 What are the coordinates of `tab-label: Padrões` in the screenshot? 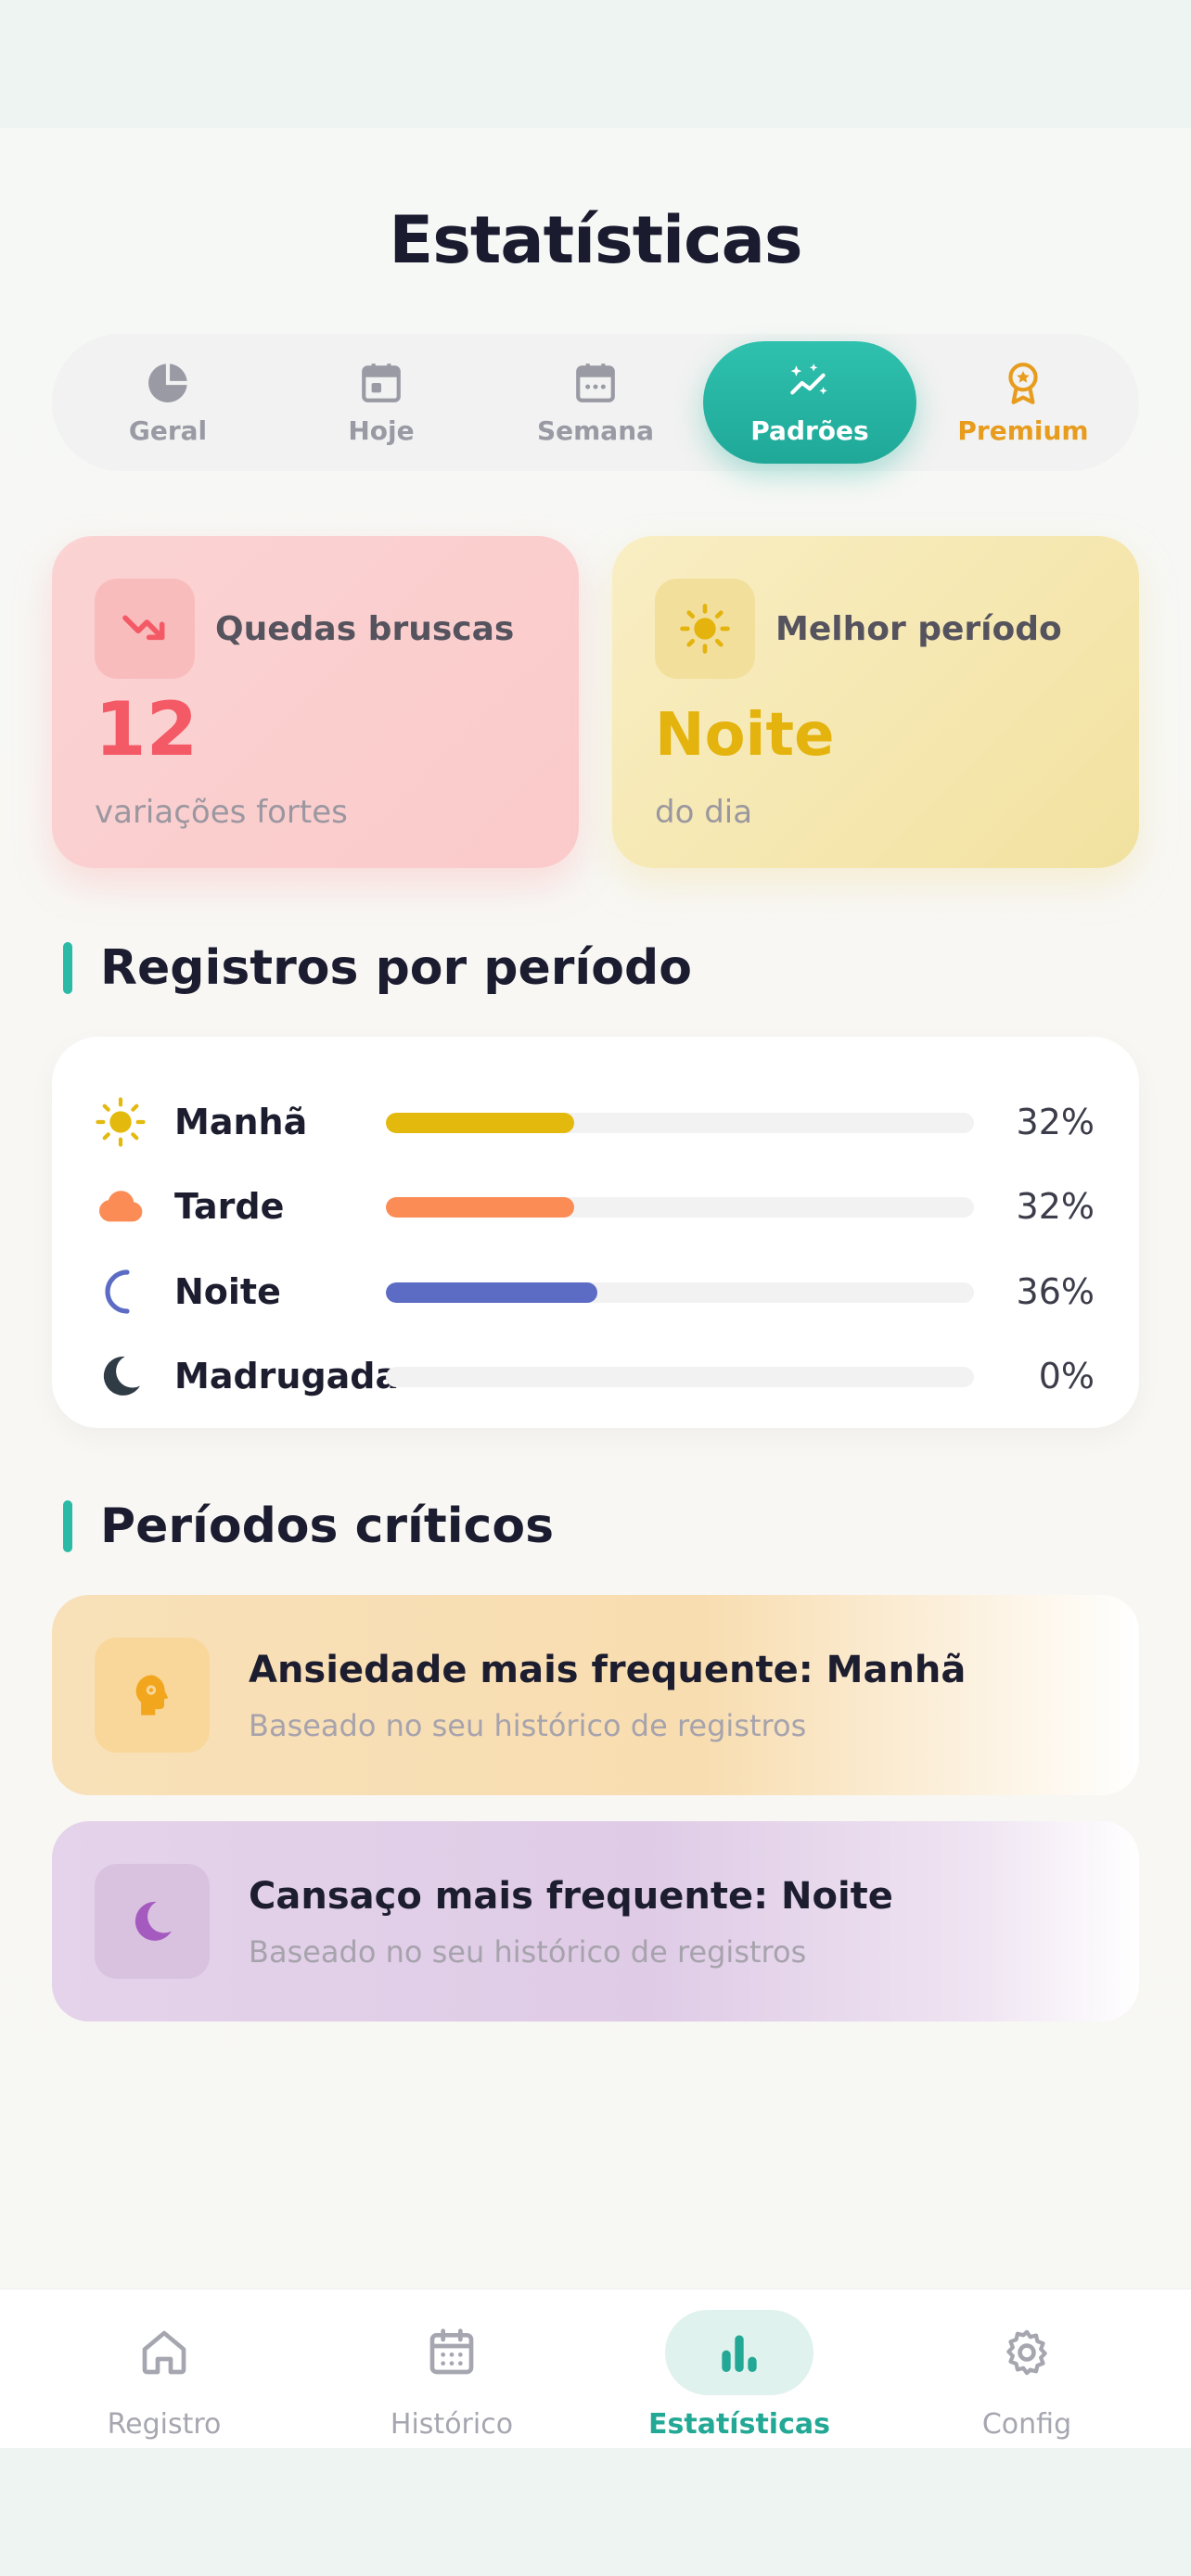 It's located at (809, 430).